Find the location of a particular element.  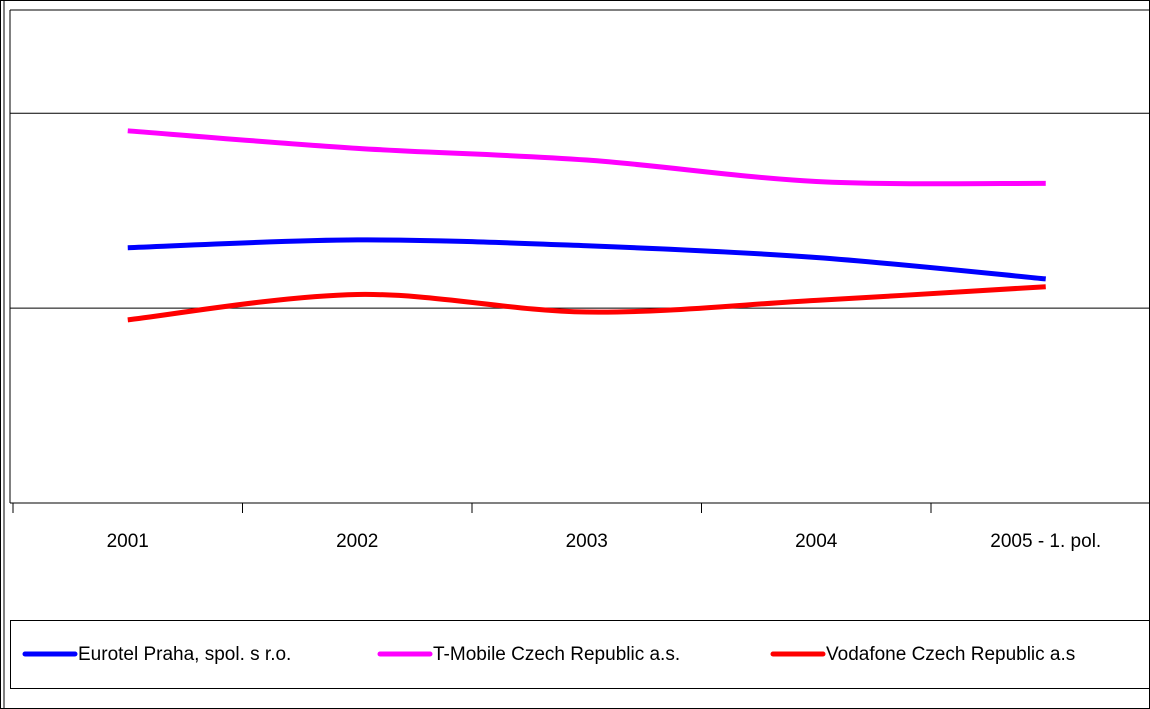

legend-label: Eurotel Praha, spol. s r.o. is located at coordinates (184, 654).